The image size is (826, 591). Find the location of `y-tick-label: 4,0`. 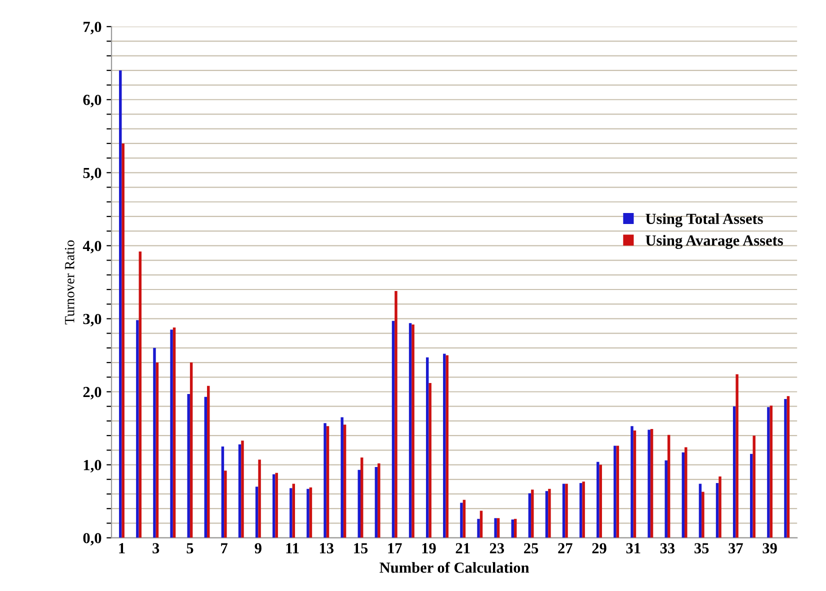

y-tick-label: 4,0 is located at coordinates (92, 247).